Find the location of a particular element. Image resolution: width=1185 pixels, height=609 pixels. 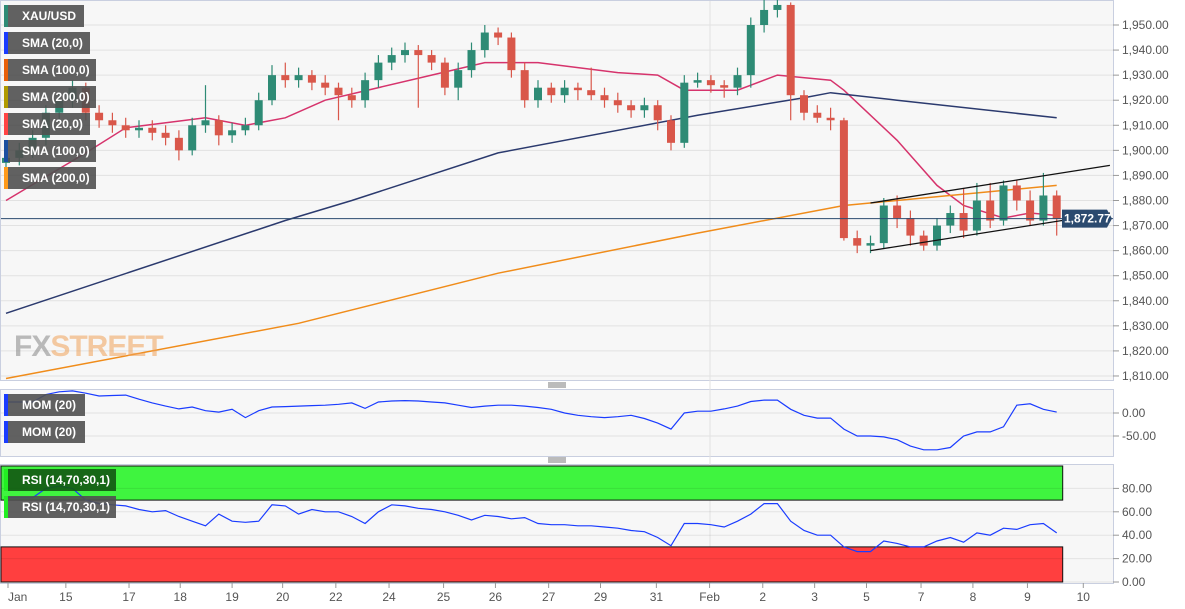

x-tick-label: 26 is located at coordinates (496, 597).